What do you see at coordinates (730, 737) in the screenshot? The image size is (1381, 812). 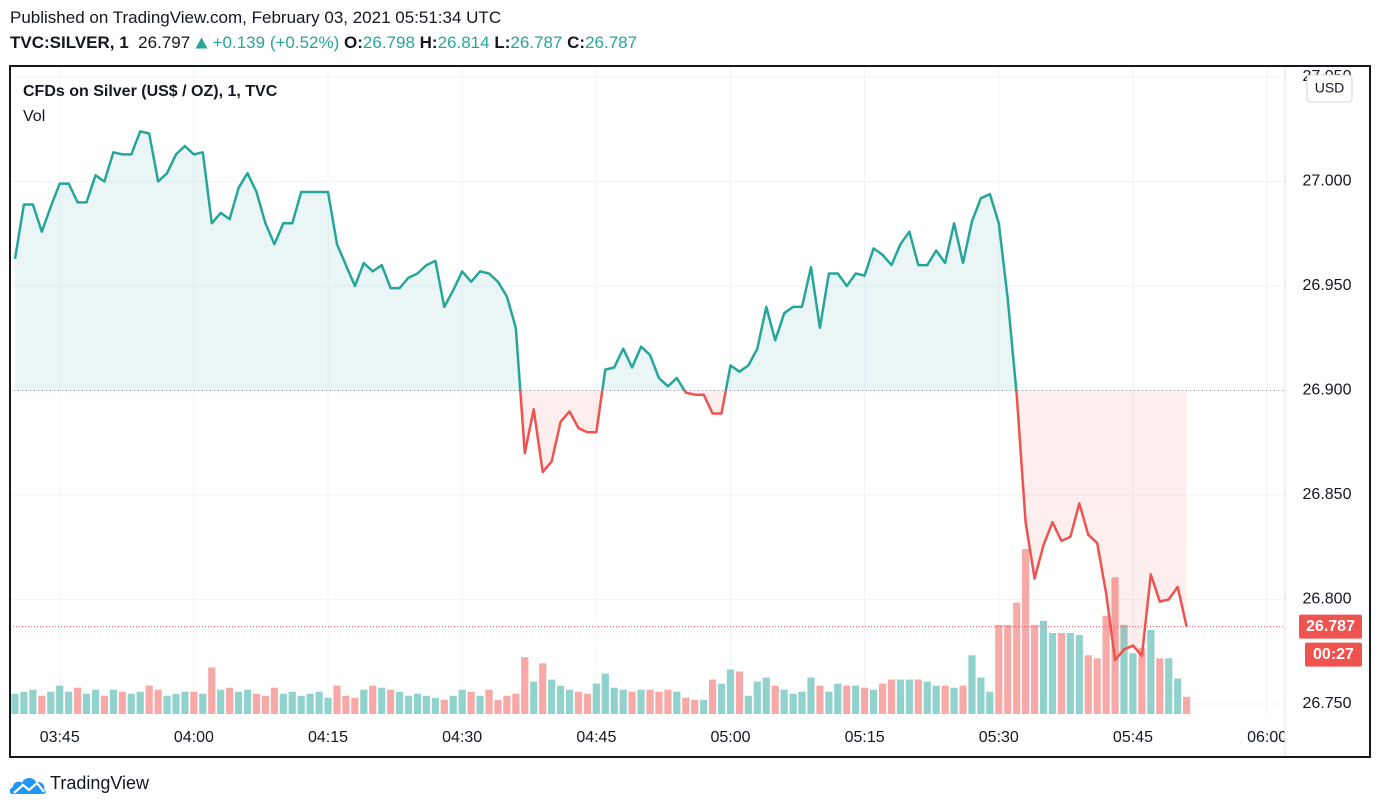 I see `x-tick-label: 05:00` at bounding box center [730, 737].